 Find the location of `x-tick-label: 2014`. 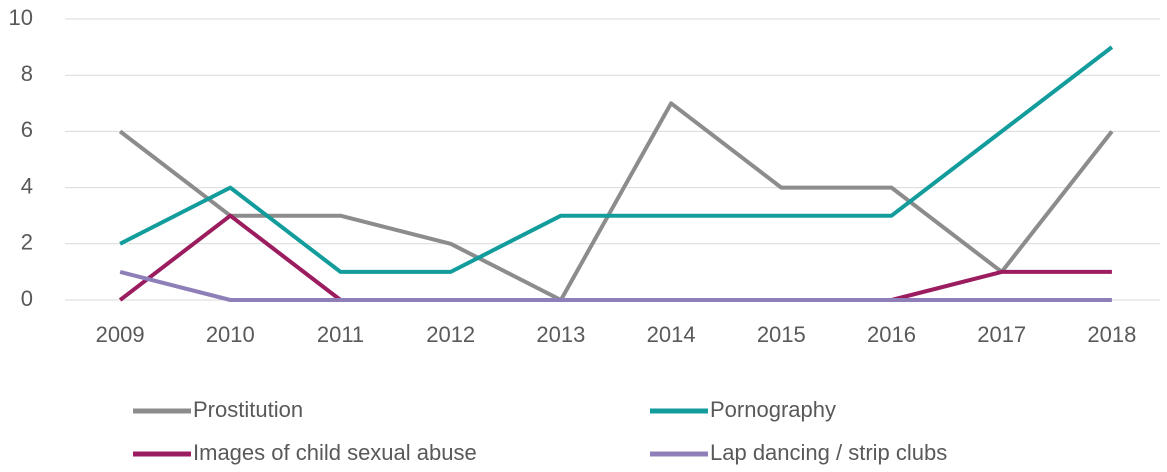

x-tick-label: 2014 is located at coordinates (671, 334).